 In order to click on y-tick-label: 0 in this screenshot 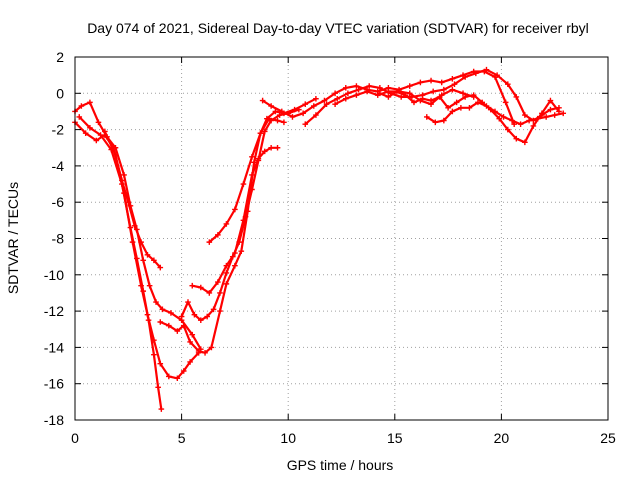, I will do `click(60, 93)`.